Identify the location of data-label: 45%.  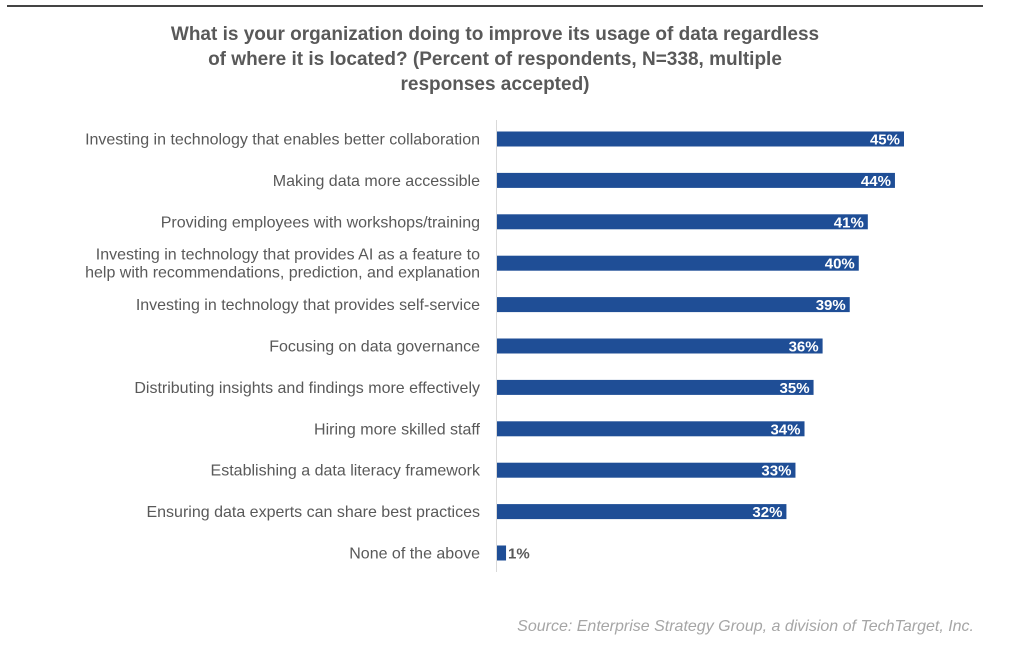
(885, 140).